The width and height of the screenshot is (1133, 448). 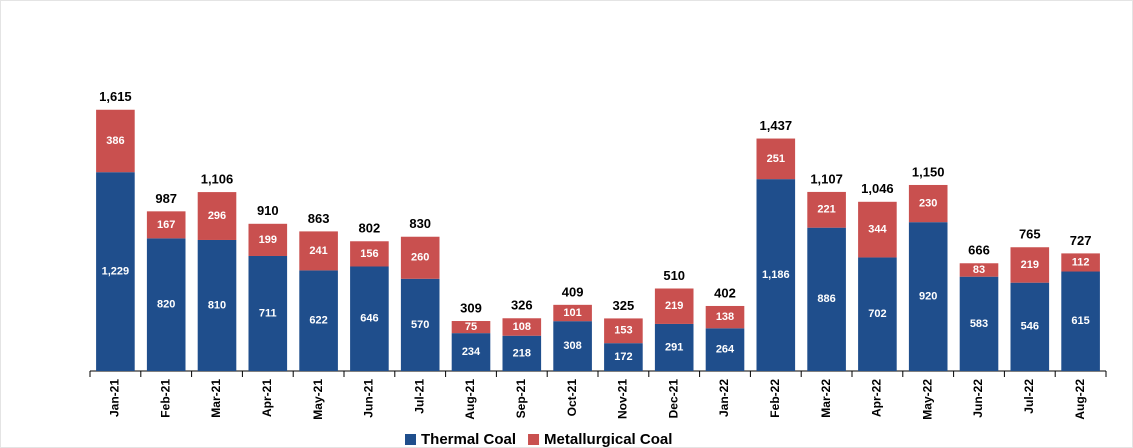 I want to click on segment-label: 260, so click(x=420, y=258).